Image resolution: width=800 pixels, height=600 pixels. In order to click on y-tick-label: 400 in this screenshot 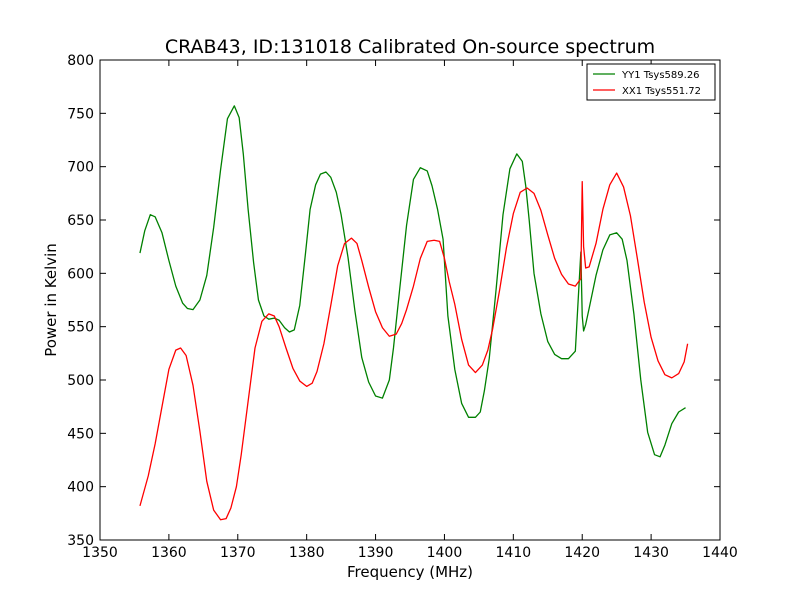, I will do `click(80, 488)`.